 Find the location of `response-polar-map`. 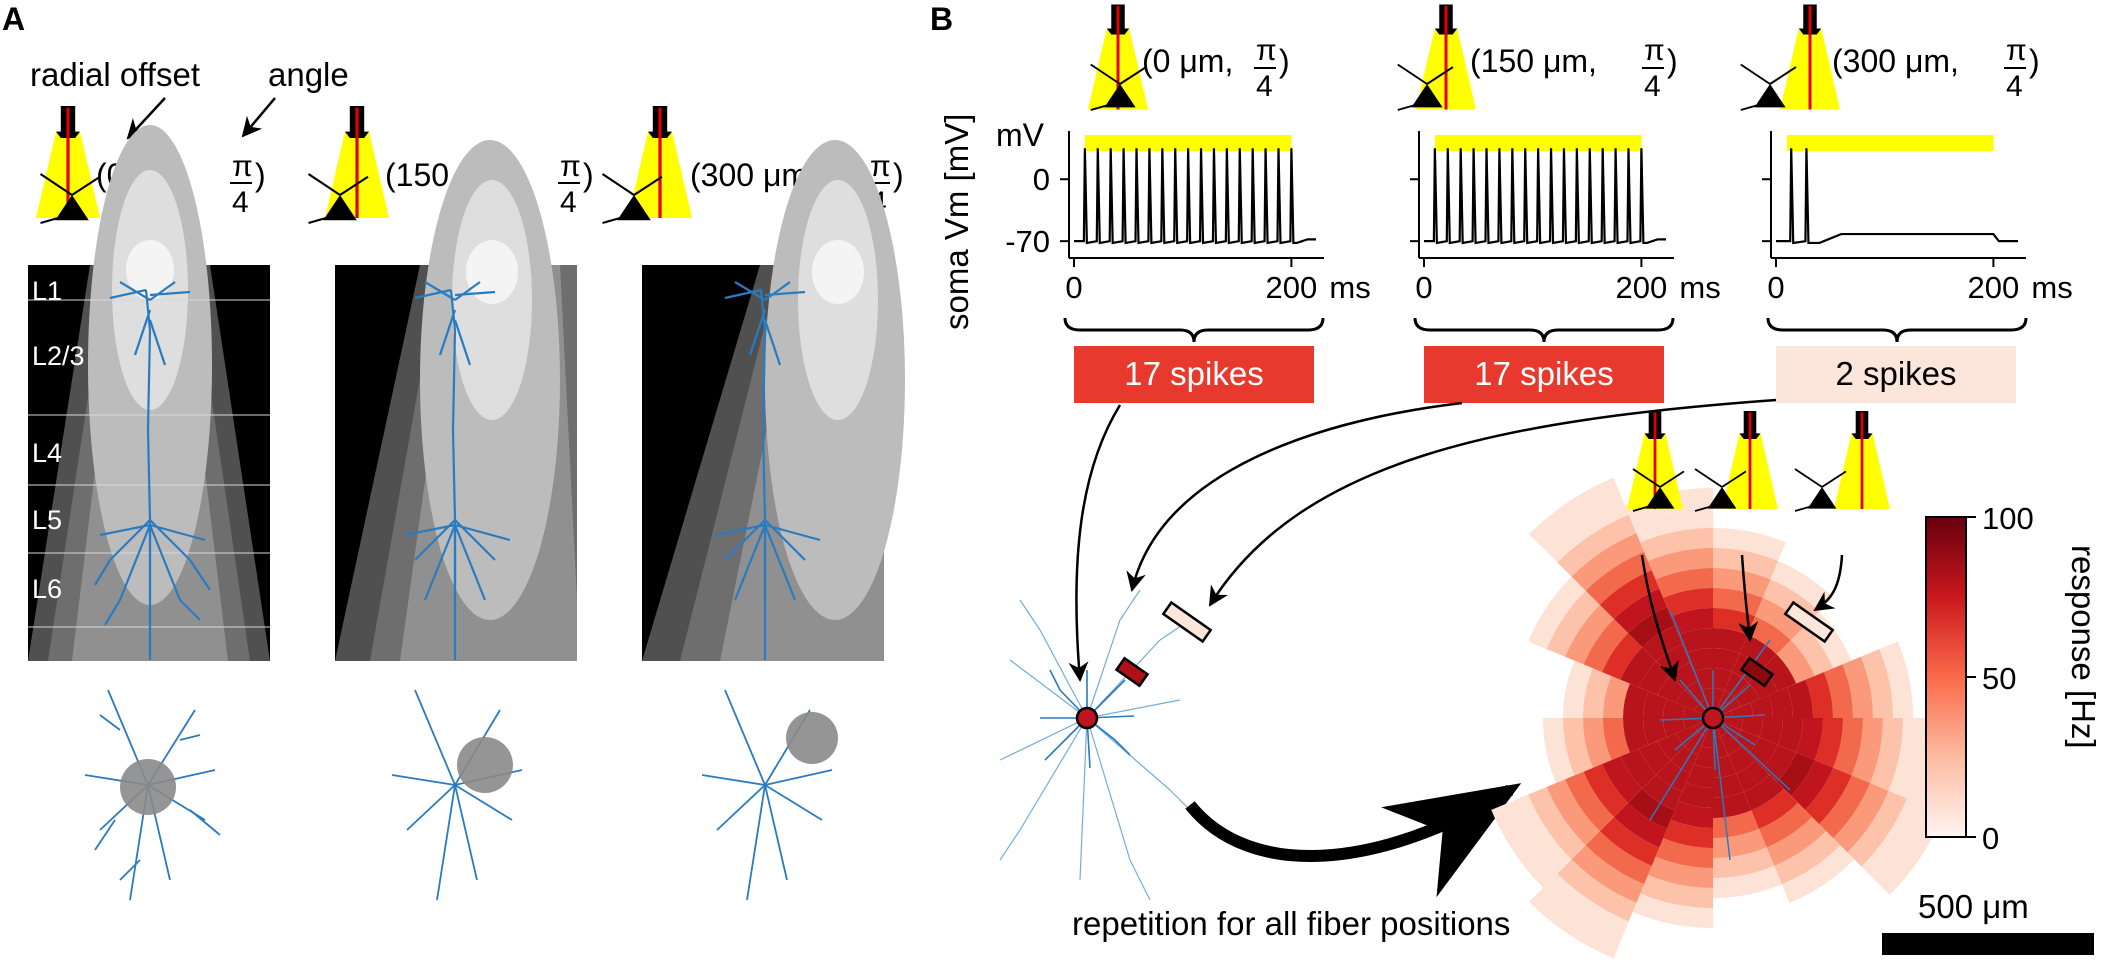

response-polar-map is located at coordinates (1717, 718).